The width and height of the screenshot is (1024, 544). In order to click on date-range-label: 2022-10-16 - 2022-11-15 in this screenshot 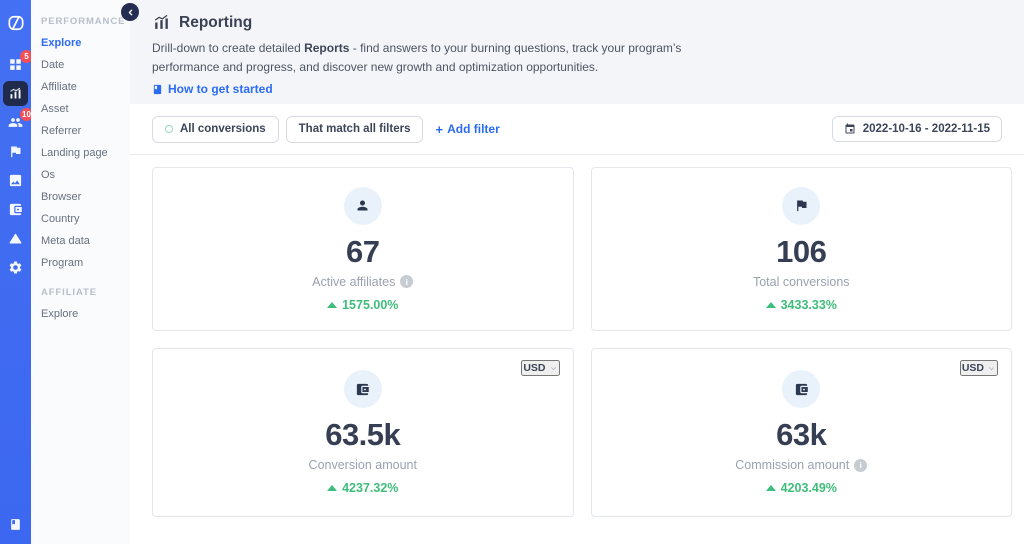, I will do `click(926, 129)`.